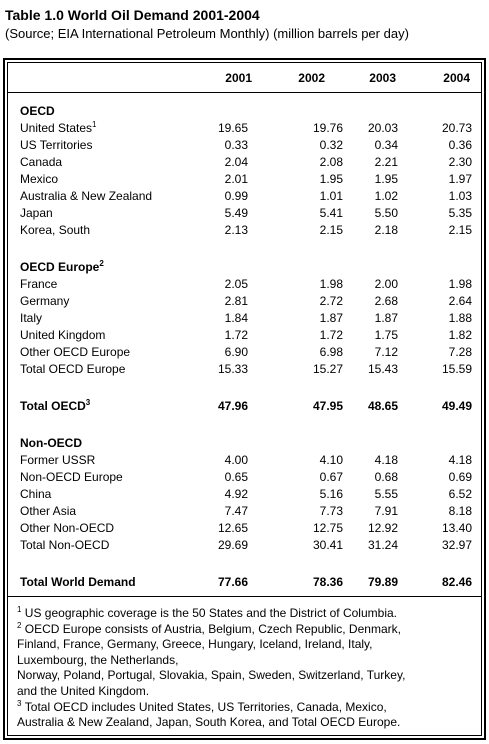 The image size is (489, 744). What do you see at coordinates (460, 301) in the screenshot?
I see `cell-value: 2.64` at bounding box center [460, 301].